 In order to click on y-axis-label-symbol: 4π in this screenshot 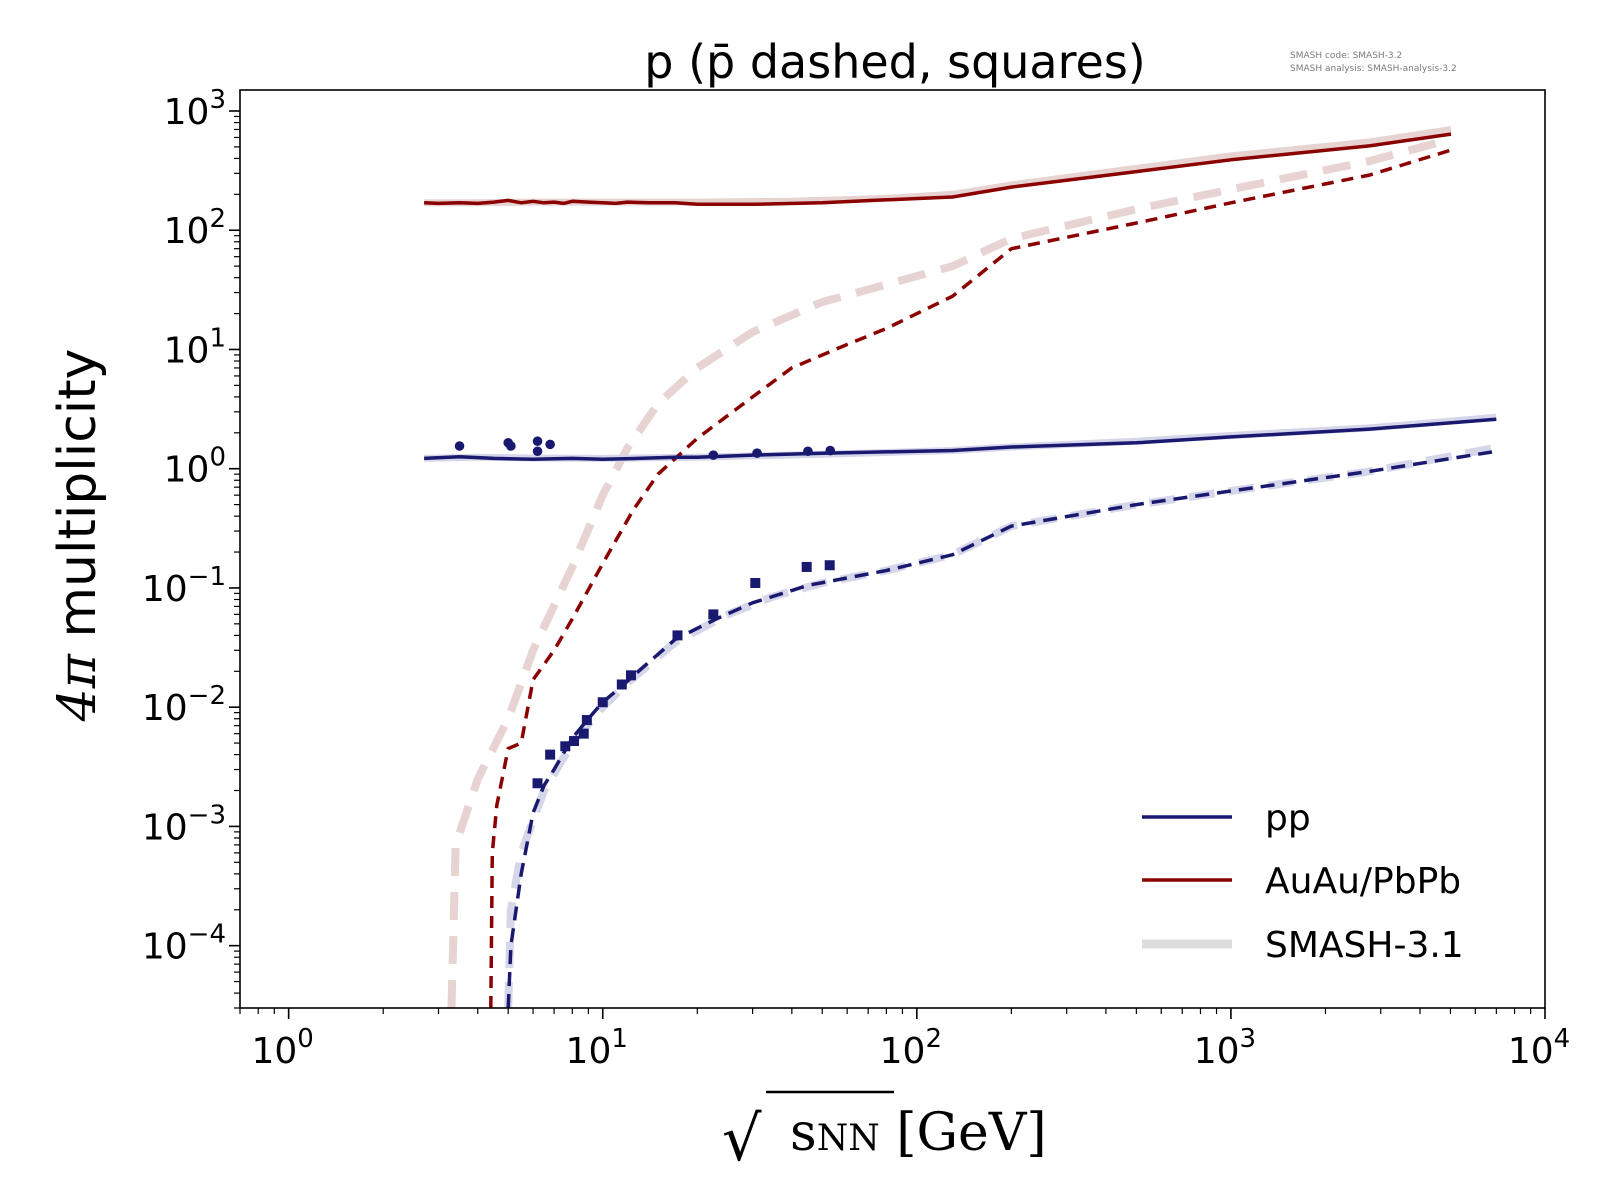, I will do `click(78, 687)`.